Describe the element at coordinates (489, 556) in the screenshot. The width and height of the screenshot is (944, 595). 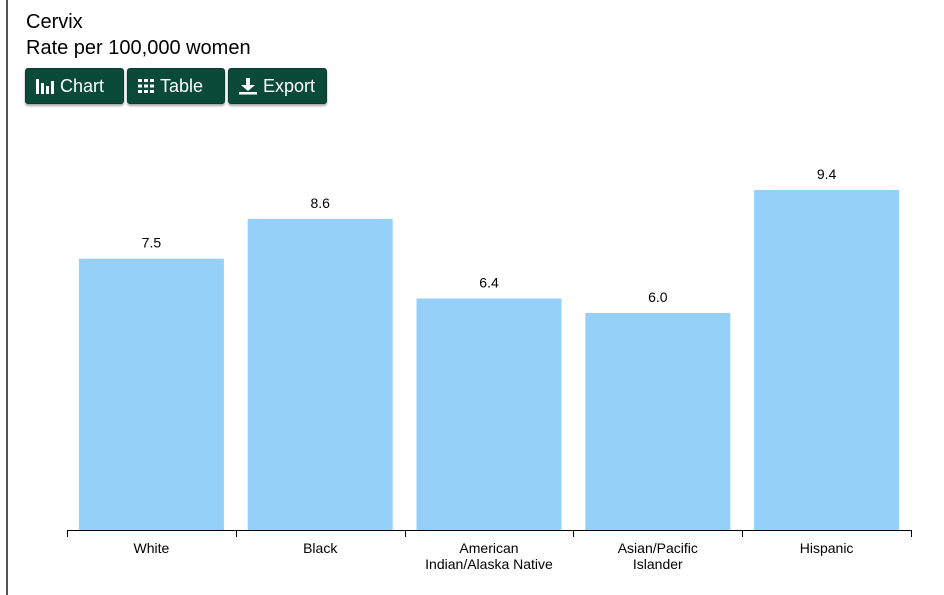
I see `x-tick-label: American Indian/Alaska Native` at that location.